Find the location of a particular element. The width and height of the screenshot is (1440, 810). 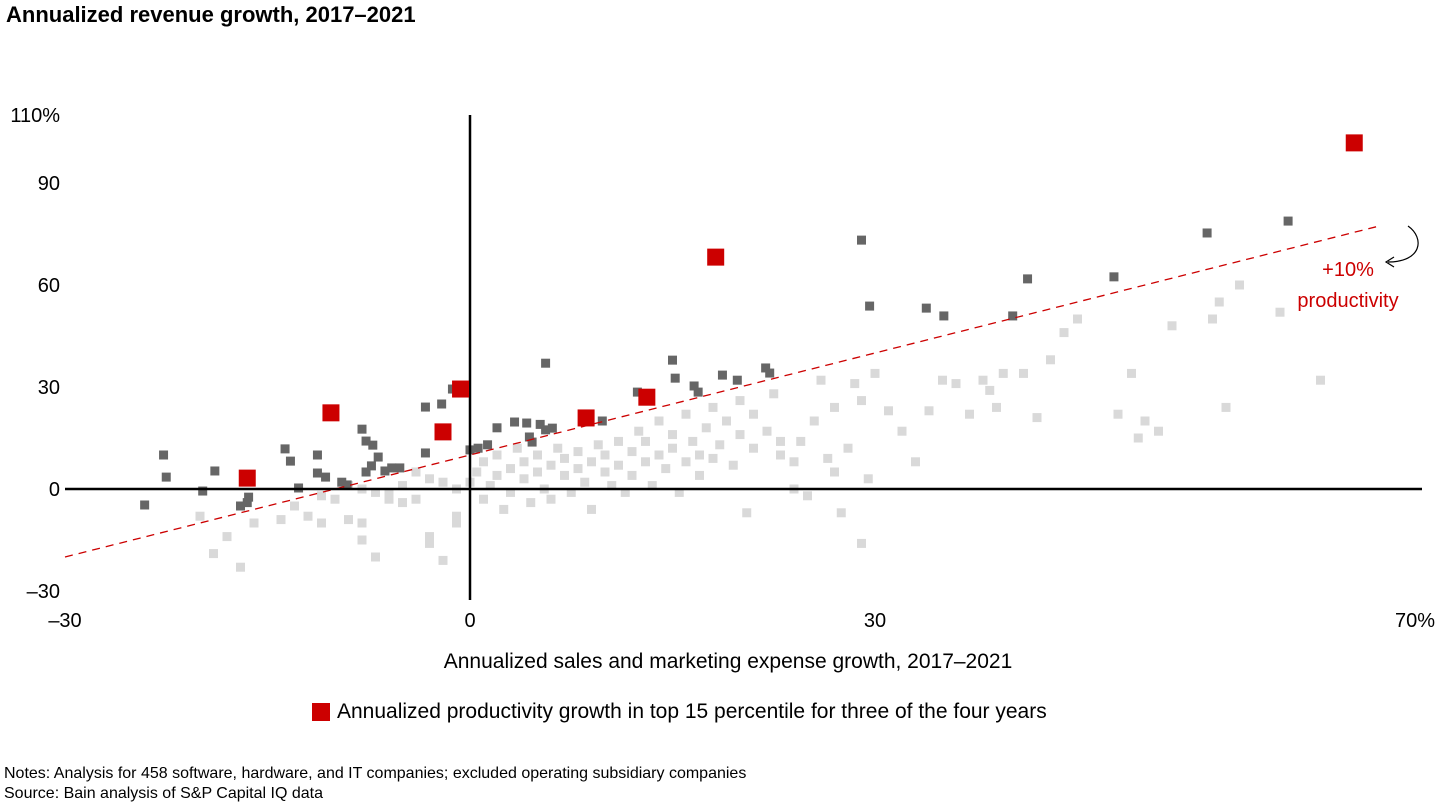

y-tick-label: 0 is located at coordinates (54, 490).